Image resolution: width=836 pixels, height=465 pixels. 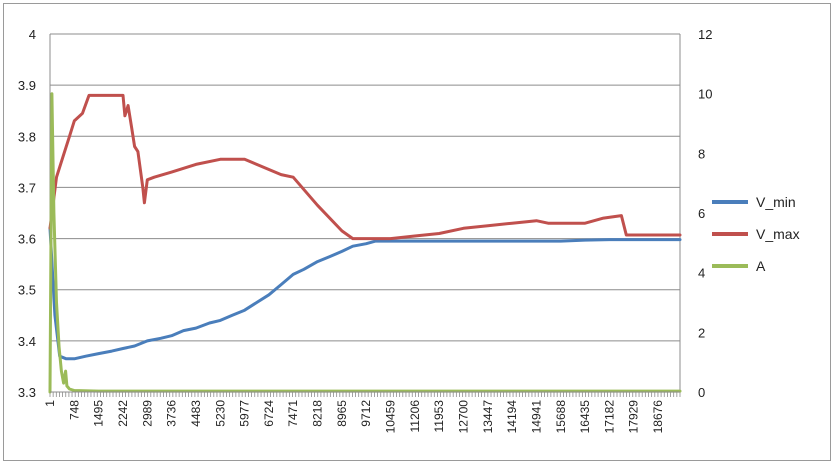 I want to click on x-tick-label: 6724, so click(x=269, y=413).